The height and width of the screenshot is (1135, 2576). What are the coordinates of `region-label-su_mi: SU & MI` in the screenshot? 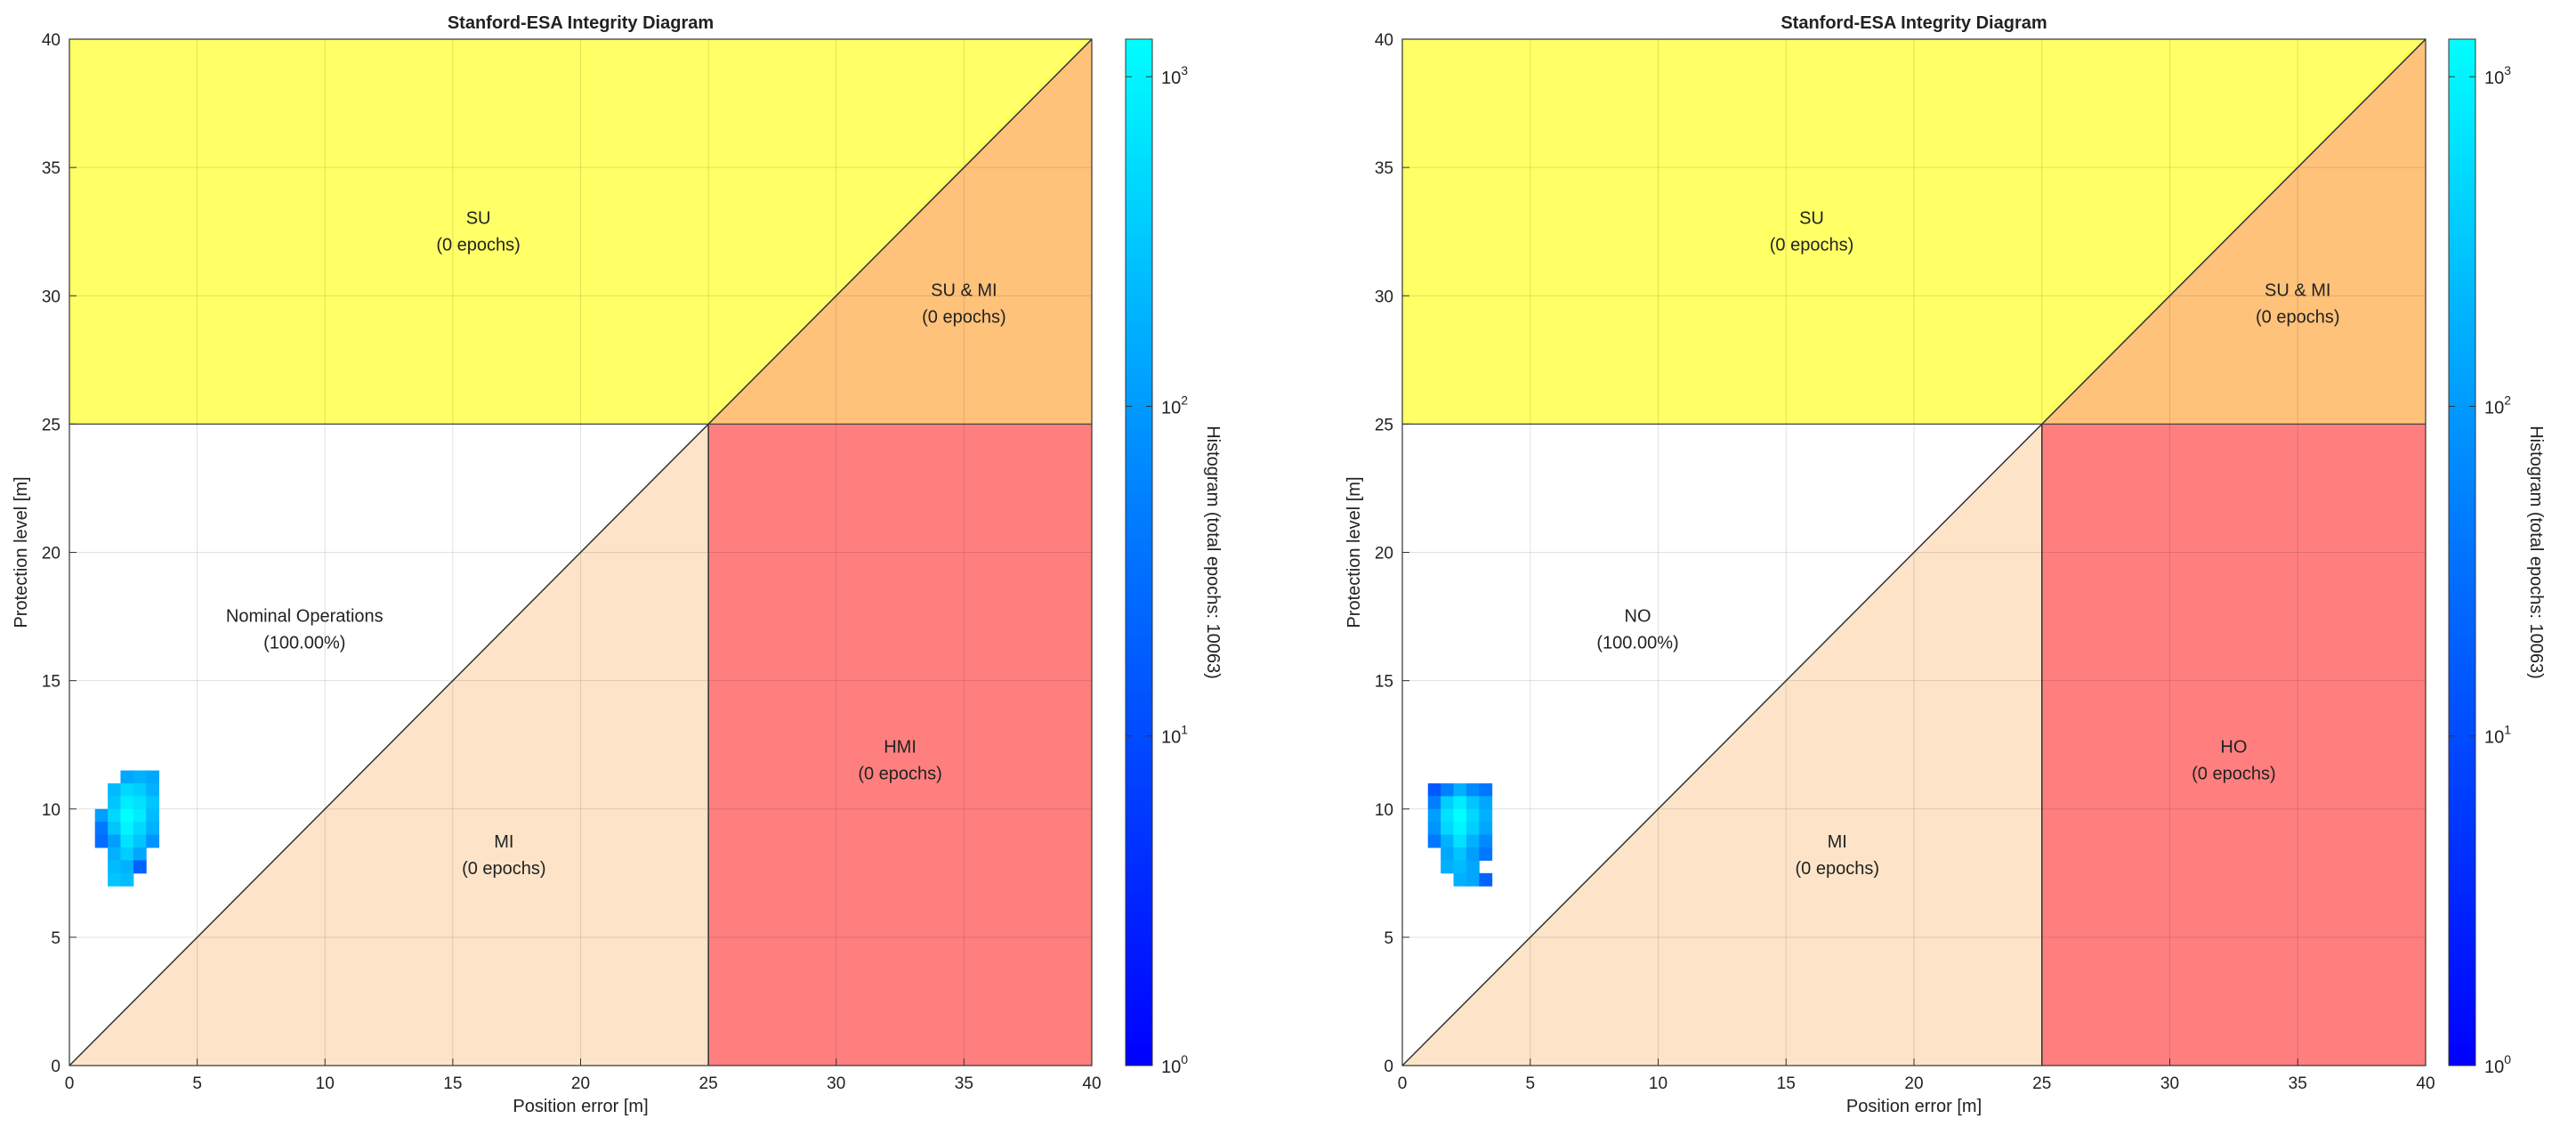 It's located at (964, 290).